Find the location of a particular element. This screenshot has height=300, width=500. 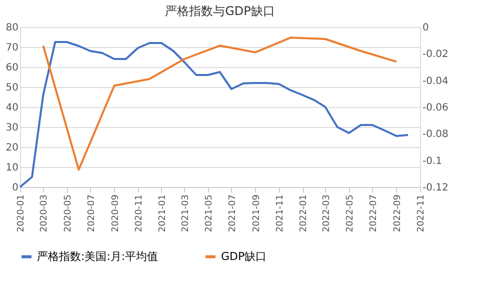

x-tick-label: 2021-01 is located at coordinates (163, 213).